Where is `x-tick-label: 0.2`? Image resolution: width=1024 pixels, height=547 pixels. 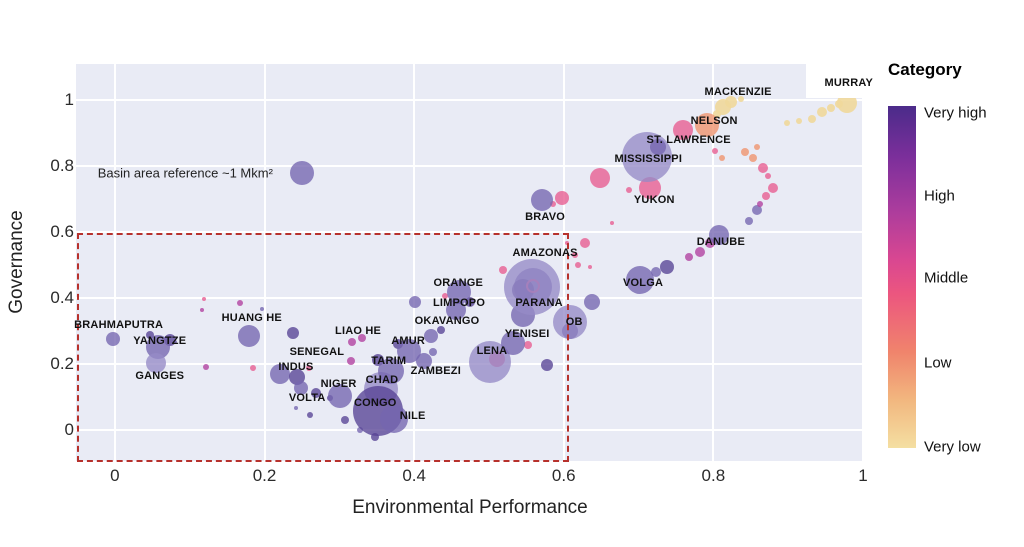 x-tick-label: 0.2 is located at coordinates (264, 475).